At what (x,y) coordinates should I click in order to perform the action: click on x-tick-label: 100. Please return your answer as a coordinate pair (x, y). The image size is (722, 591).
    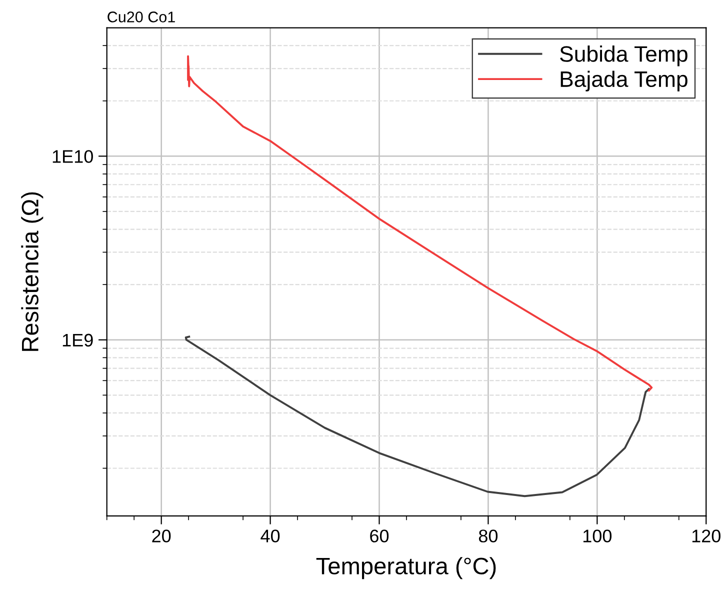
    Looking at the image, I should click on (597, 536).